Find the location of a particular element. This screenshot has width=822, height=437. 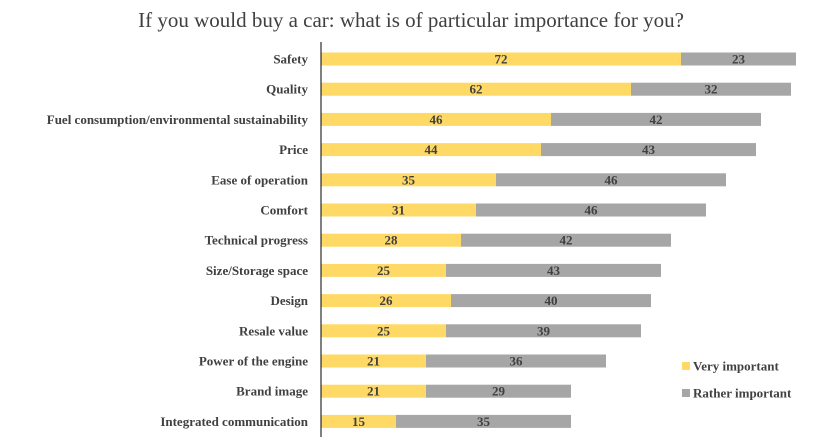

legend: Very important Rather important is located at coordinates (737, 380).